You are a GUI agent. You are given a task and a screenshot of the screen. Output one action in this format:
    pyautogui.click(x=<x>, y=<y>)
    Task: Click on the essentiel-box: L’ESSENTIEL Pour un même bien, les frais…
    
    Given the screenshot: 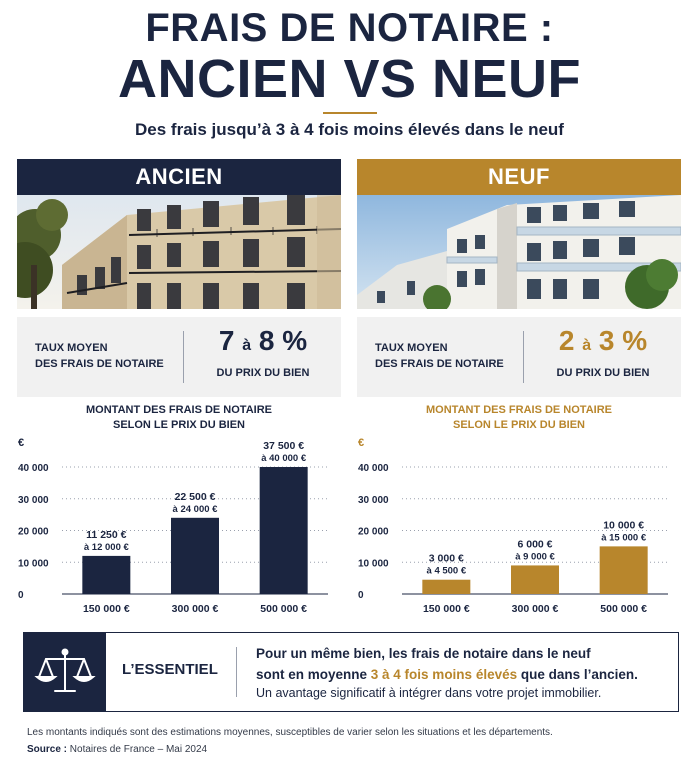 What is the action you would take?
    pyautogui.click(x=351, y=672)
    